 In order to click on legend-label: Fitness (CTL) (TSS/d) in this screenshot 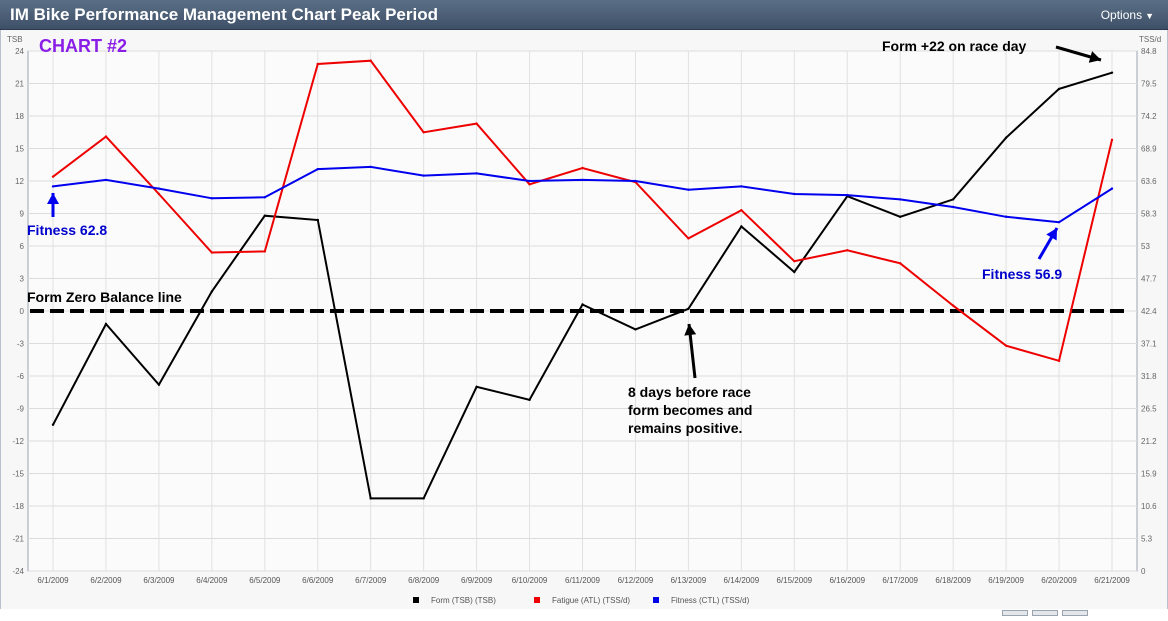, I will do `click(710, 600)`.